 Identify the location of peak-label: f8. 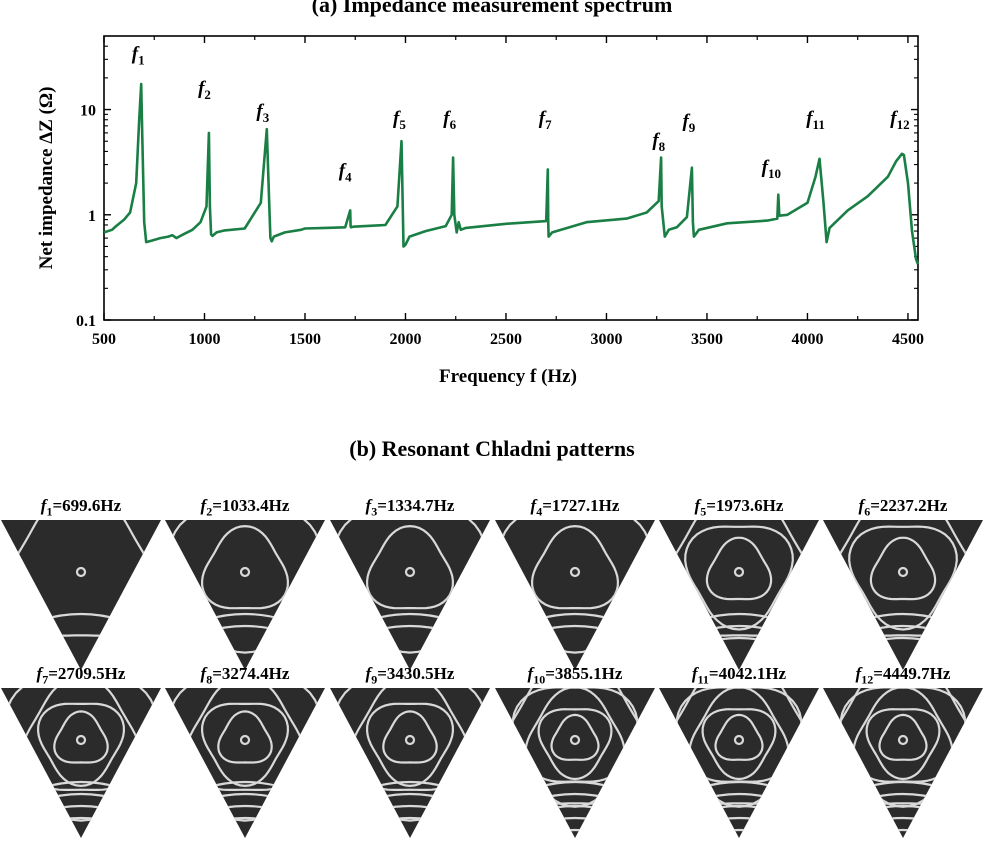
(658, 142).